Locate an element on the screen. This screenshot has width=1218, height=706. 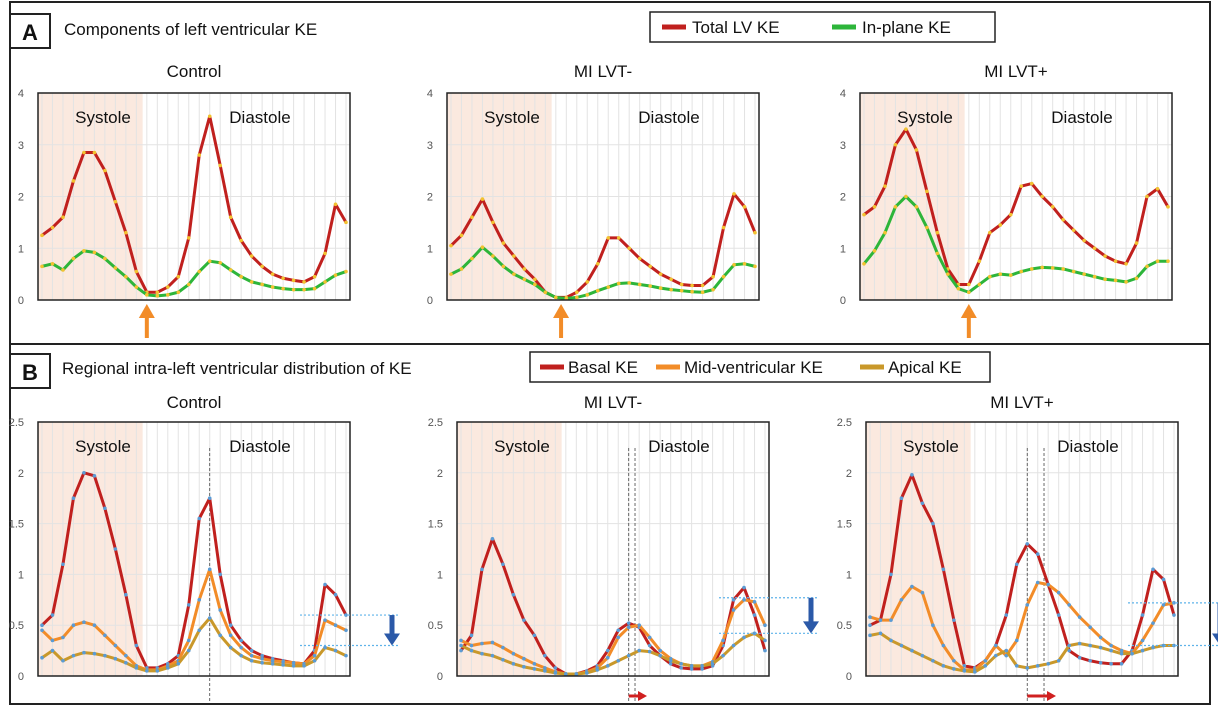
chart-5-ytick-4: 2 is located at coordinates (849, 474).